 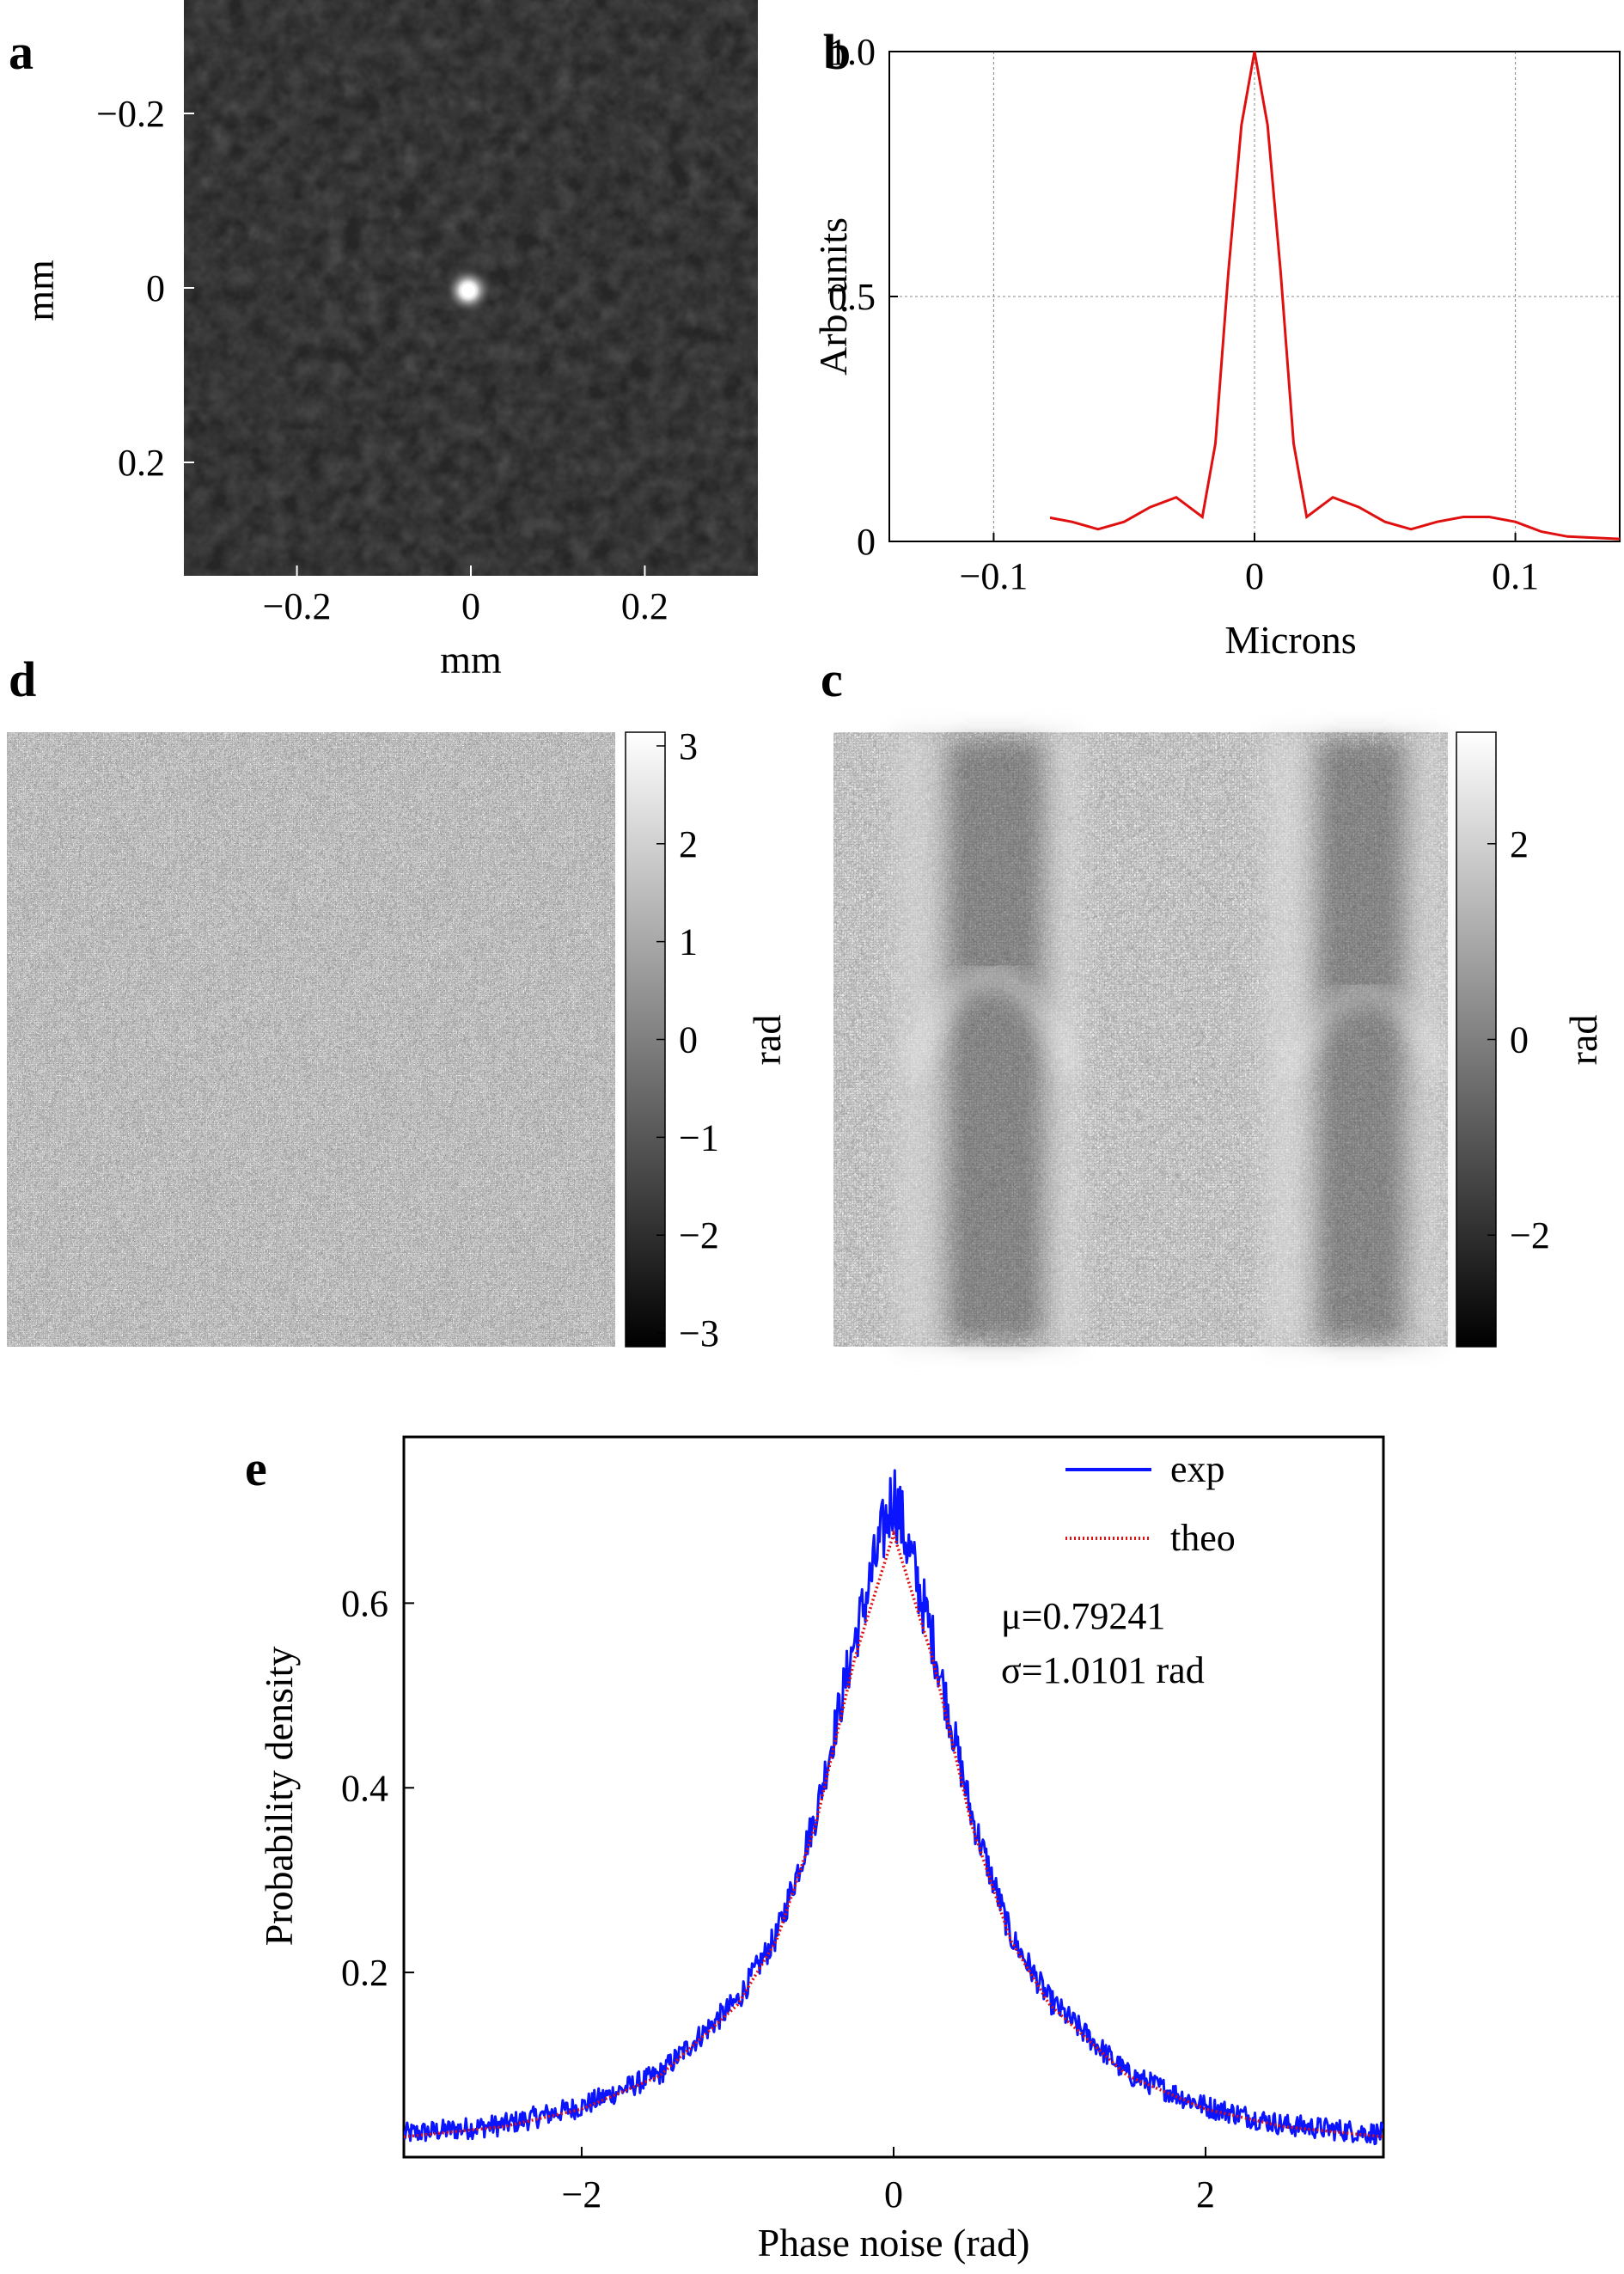 I want to click on panel-a-ytick-label: 0, so click(x=155, y=288).